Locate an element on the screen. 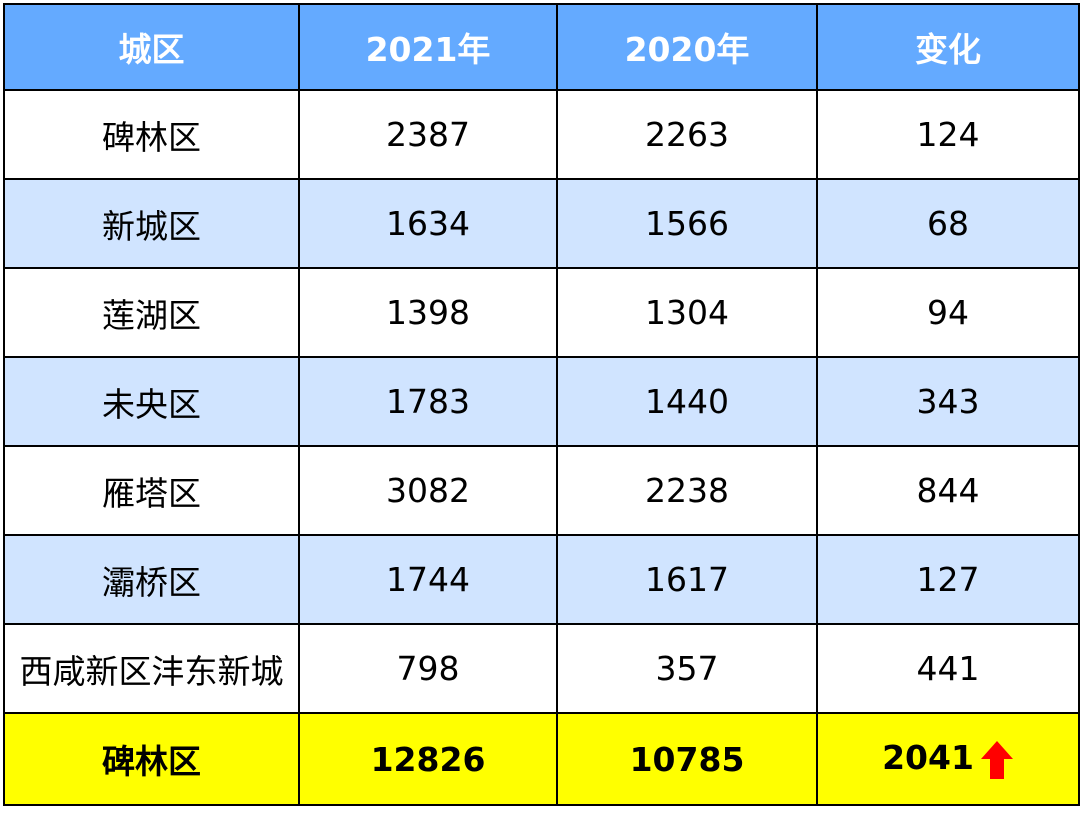  table-row: 灞桥区 1744 1617 127 is located at coordinates (541, 579).